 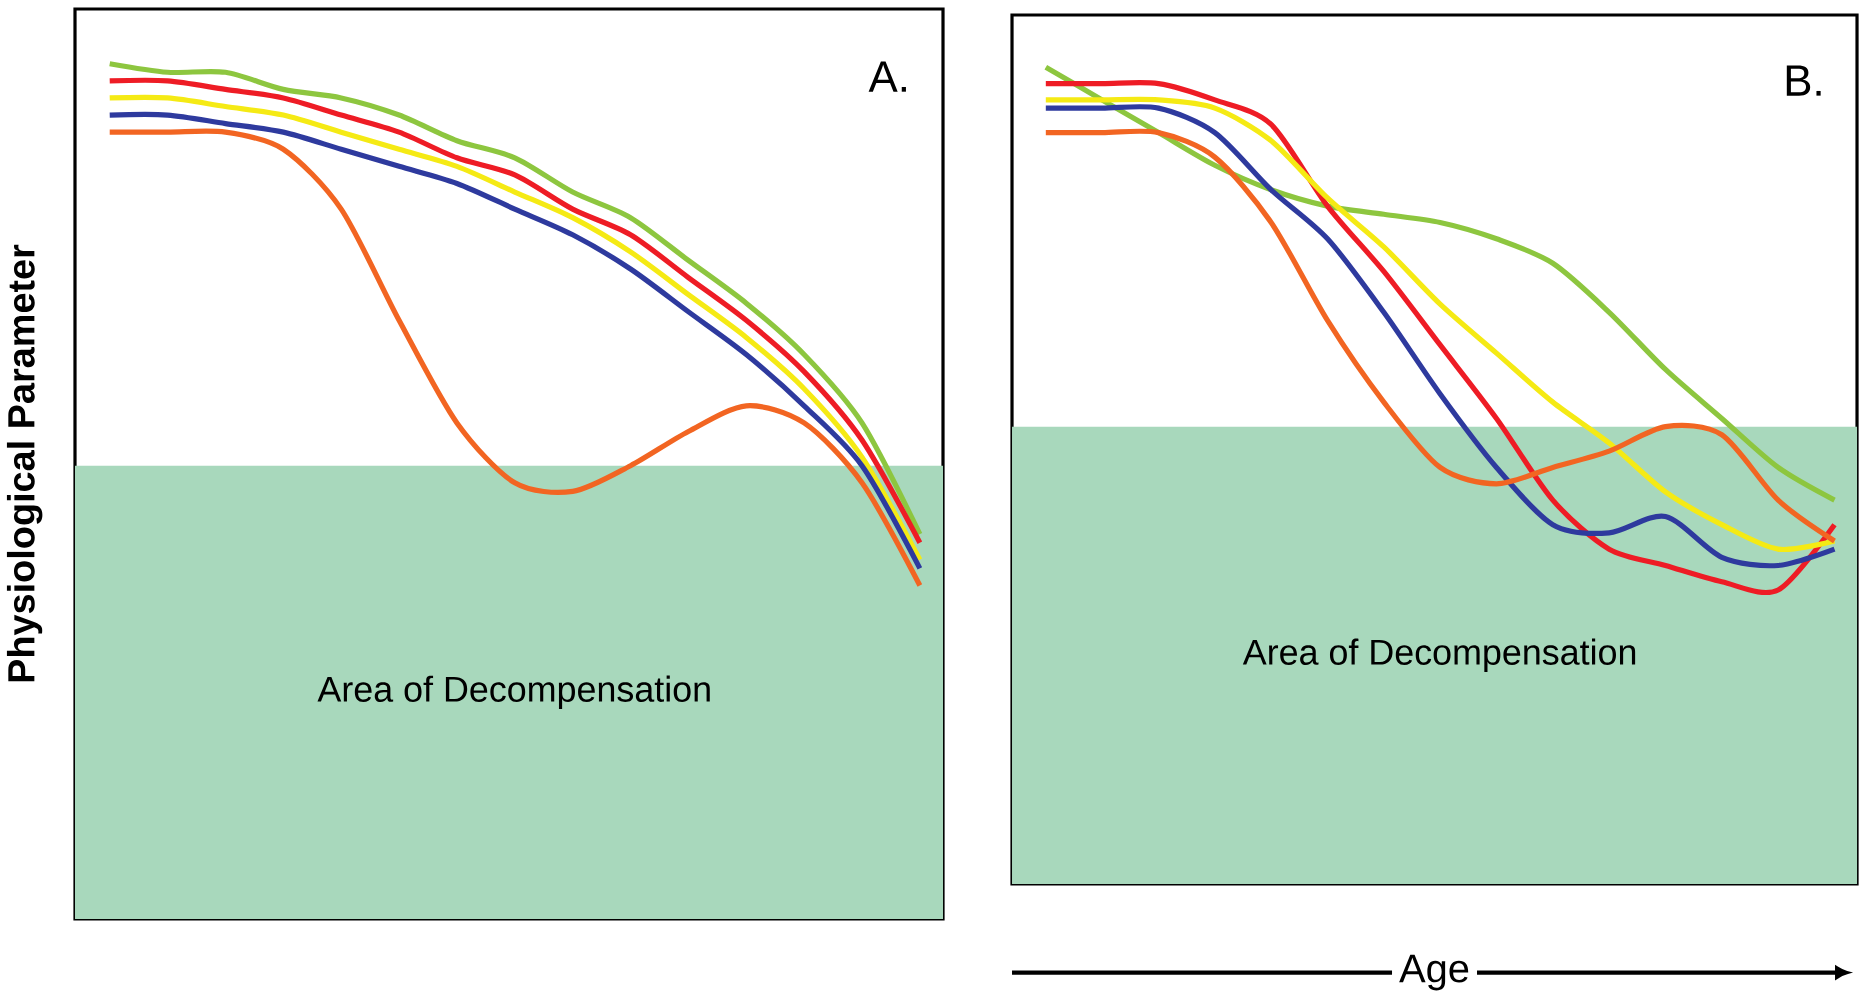 I want to click on y-axis-title: Physiological Parameter, so click(x=24, y=463).